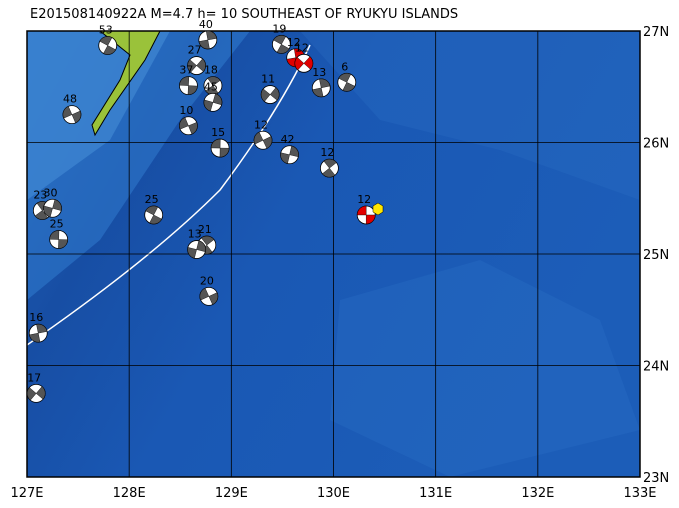 The image size is (679, 508). What do you see at coordinates (211, 86) in the screenshot?
I see `depth-label: 45` at bounding box center [211, 86].